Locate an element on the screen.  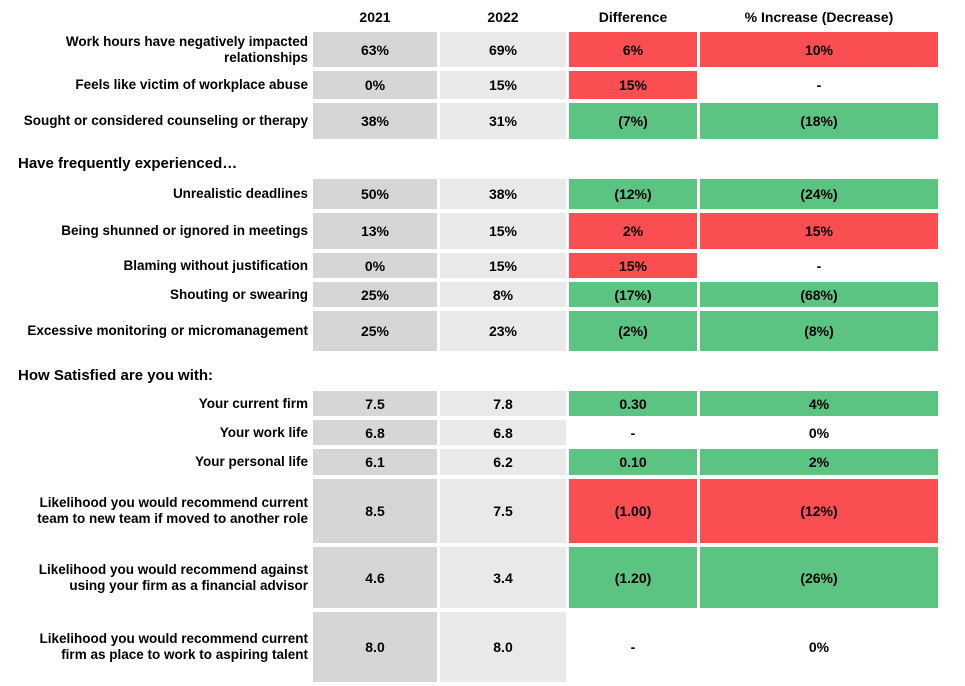
row-label-text: Unrealistic deadlines is located at coordinates (240, 193).